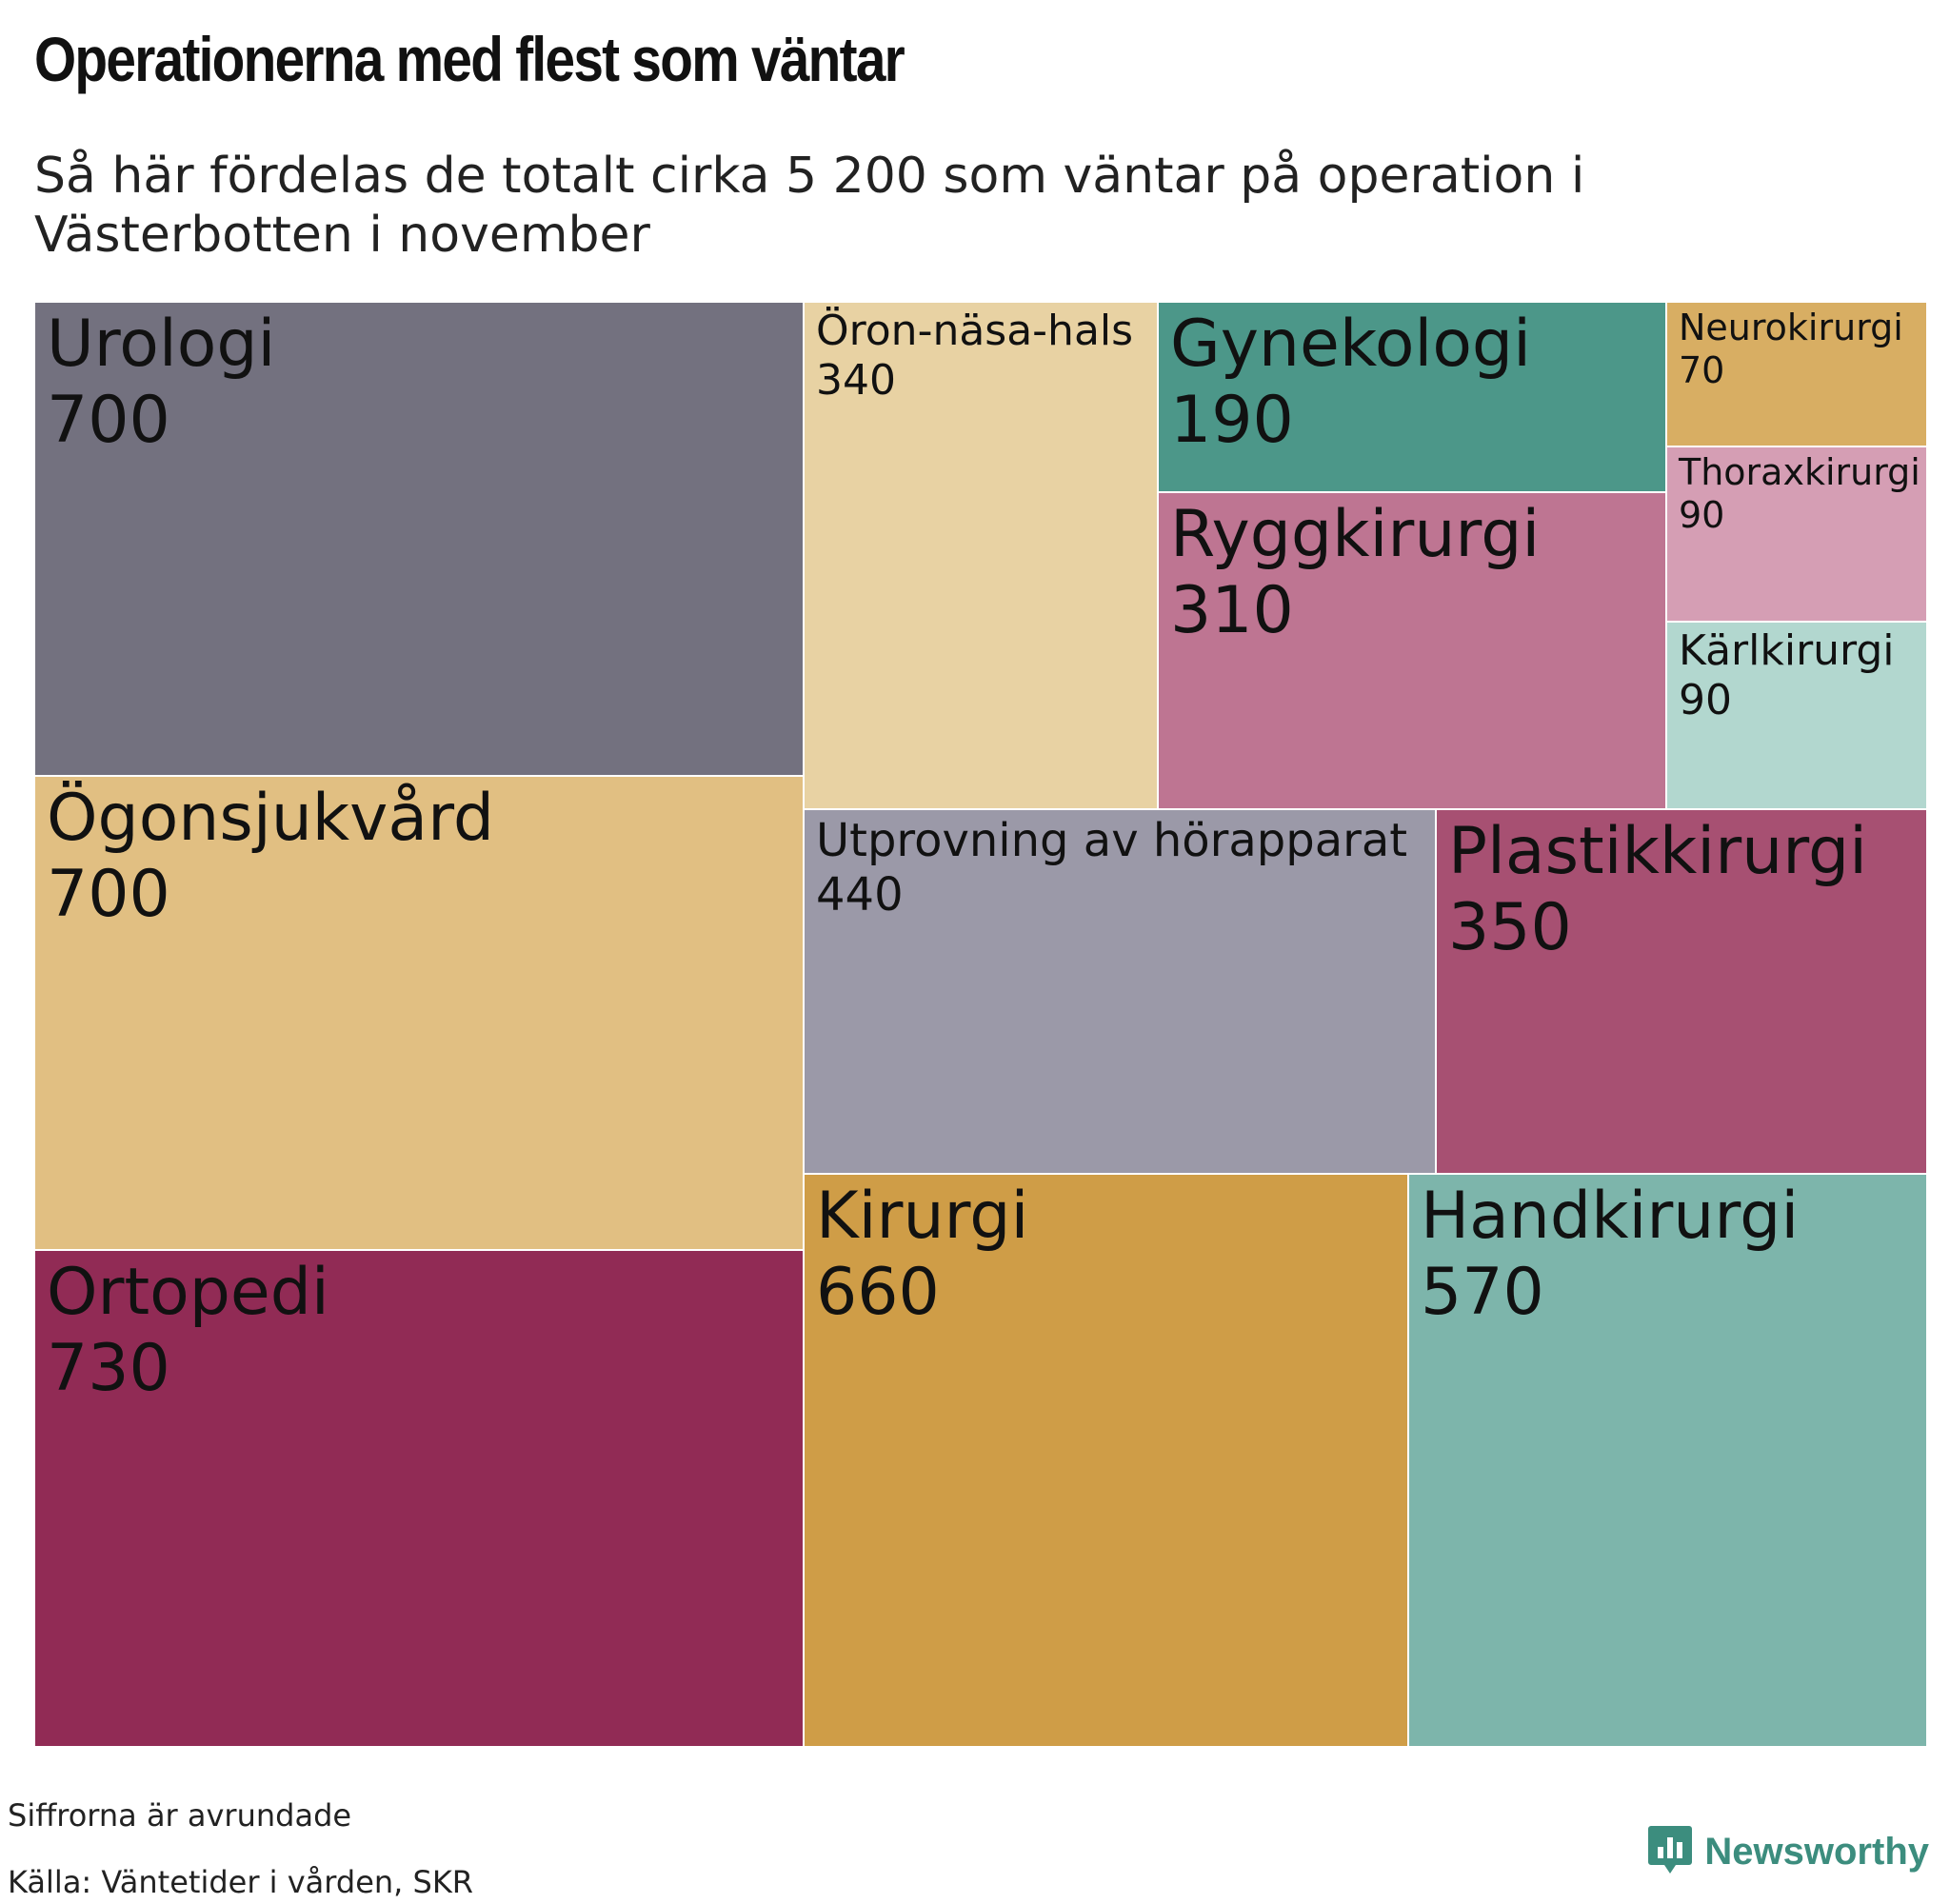 This screenshot has height=1904, width=1950. What do you see at coordinates (878, 1292) in the screenshot?
I see `tile-value: 660` at bounding box center [878, 1292].